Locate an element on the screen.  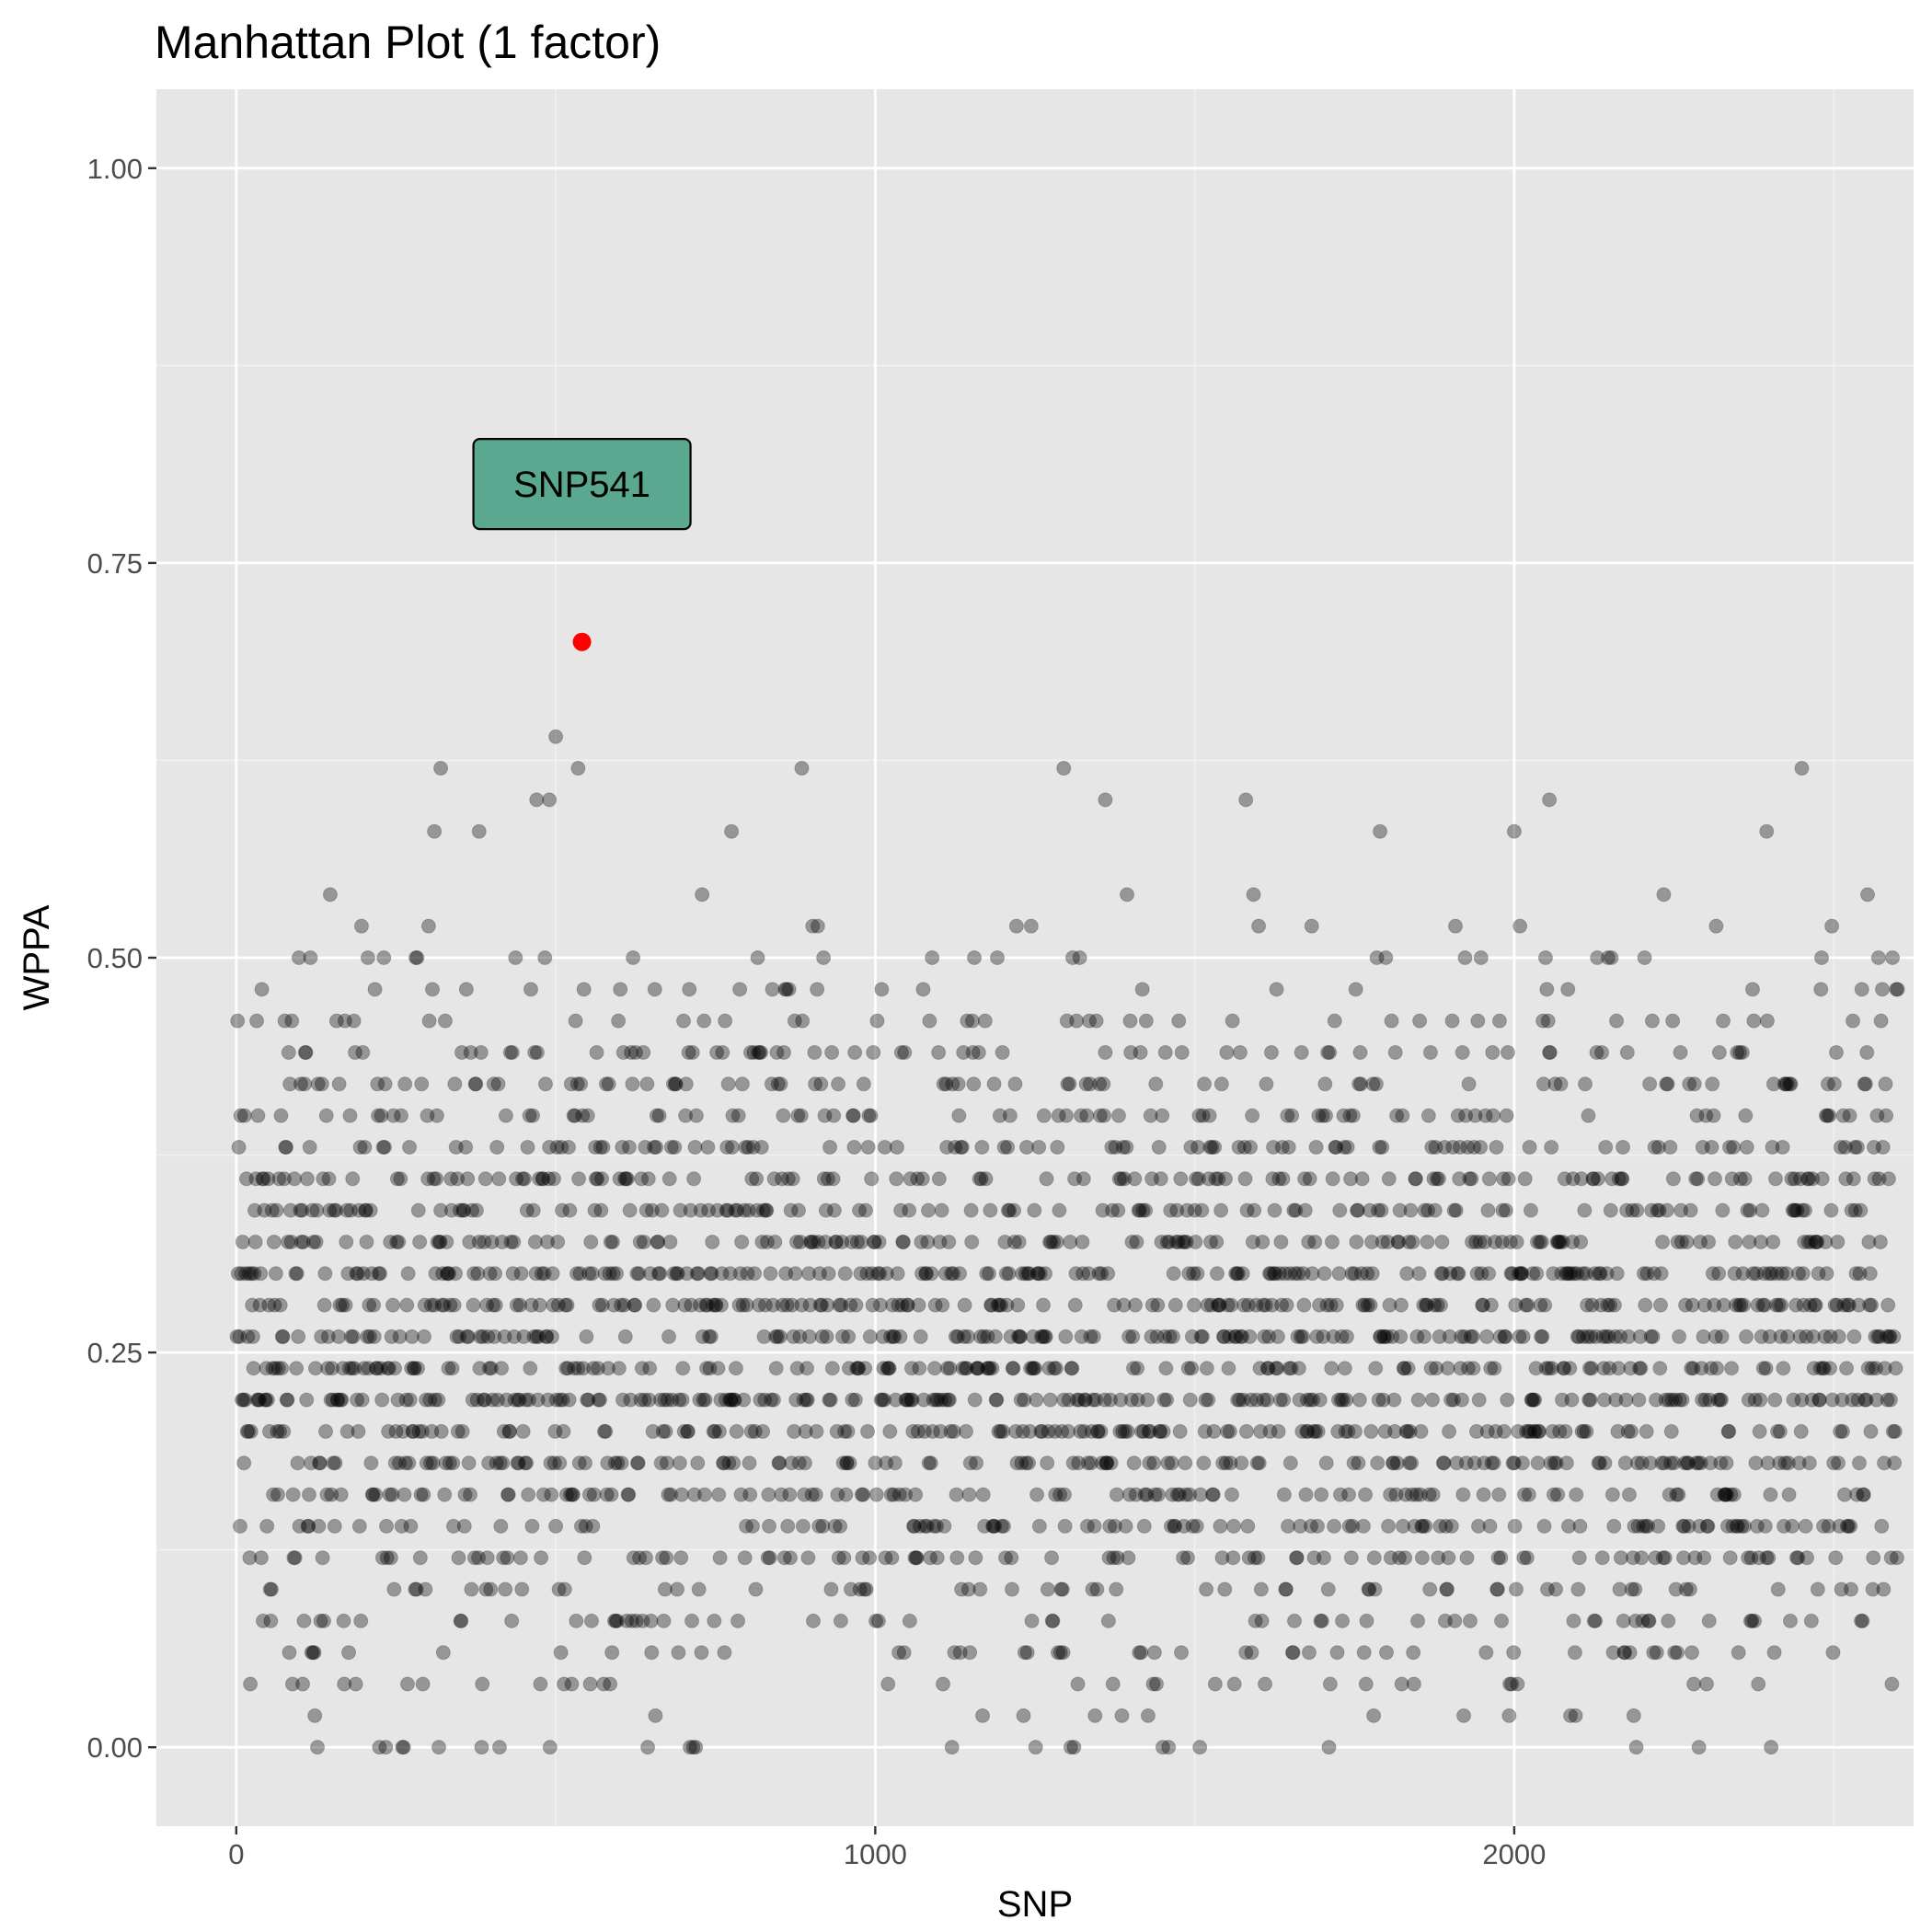
y-tick-label: 0.50 is located at coordinates (115, 958).